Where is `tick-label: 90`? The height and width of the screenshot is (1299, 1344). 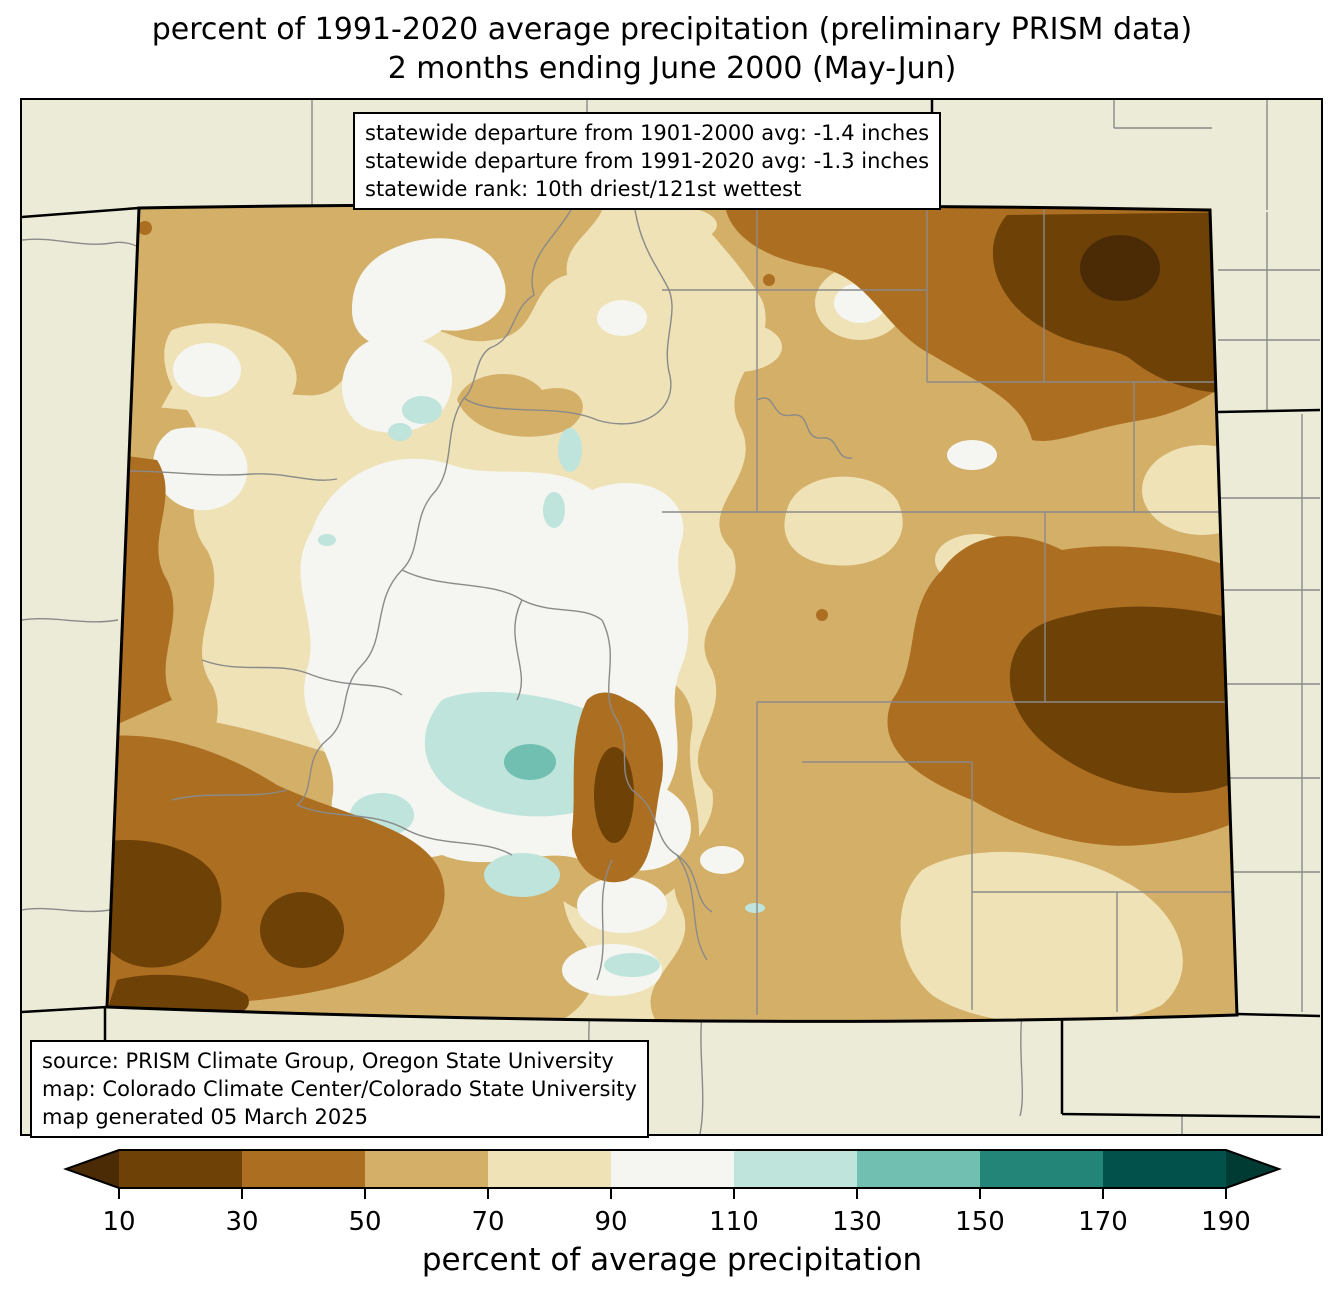
tick-label: 90 is located at coordinates (610, 1222).